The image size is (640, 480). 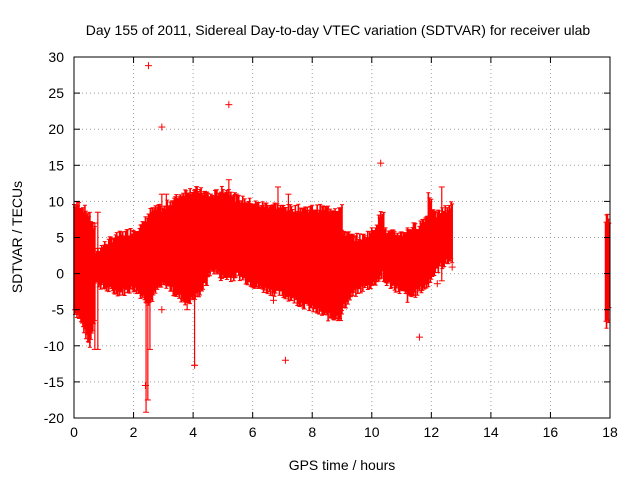 I want to click on y-tick-label: 10, so click(x=56, y=201).